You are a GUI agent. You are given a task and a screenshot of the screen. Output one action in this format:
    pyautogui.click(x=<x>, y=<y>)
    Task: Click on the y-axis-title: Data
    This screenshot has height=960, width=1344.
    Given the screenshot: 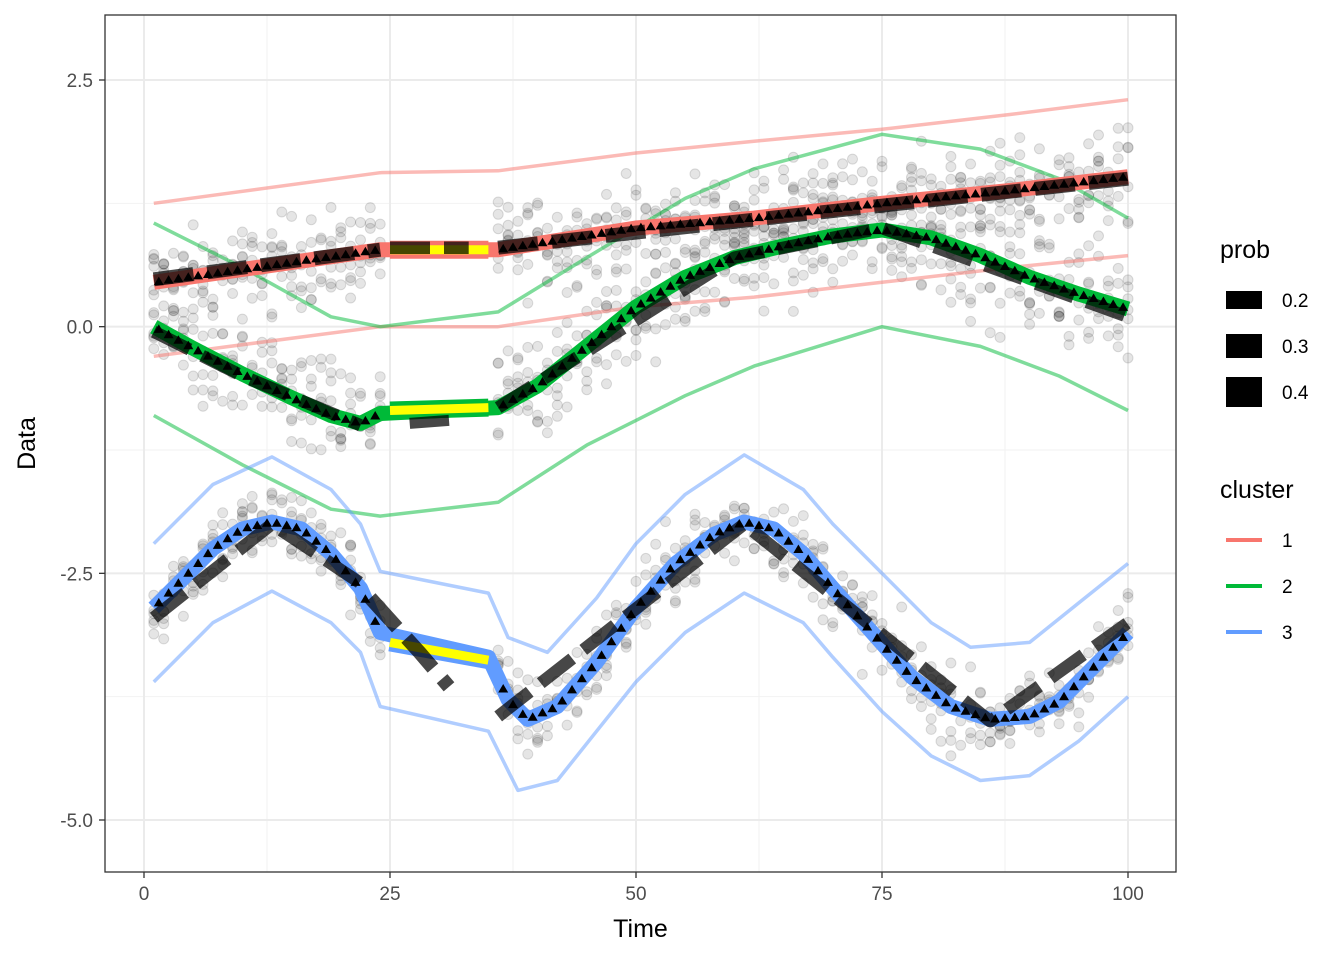 What is the action you would take?
    pyautogui.click(x=27, y=443)
    